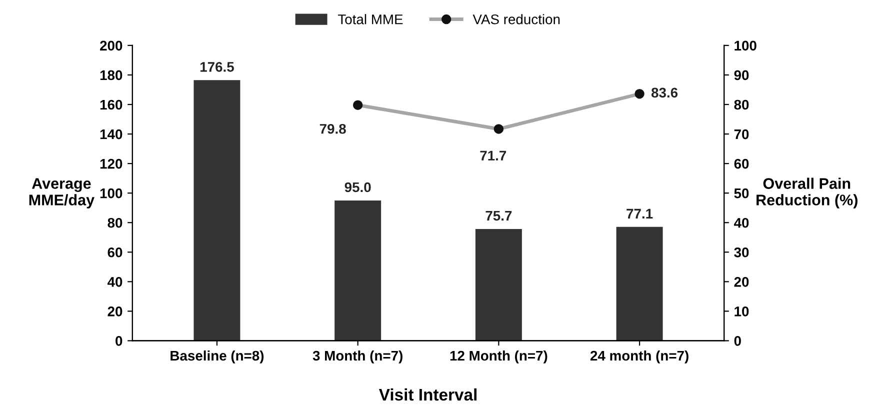  Describe the element at coordinates (807, 193) in the screenshot. I see `y2-axis-title: Overall Pain Reduction (%)` at that location.